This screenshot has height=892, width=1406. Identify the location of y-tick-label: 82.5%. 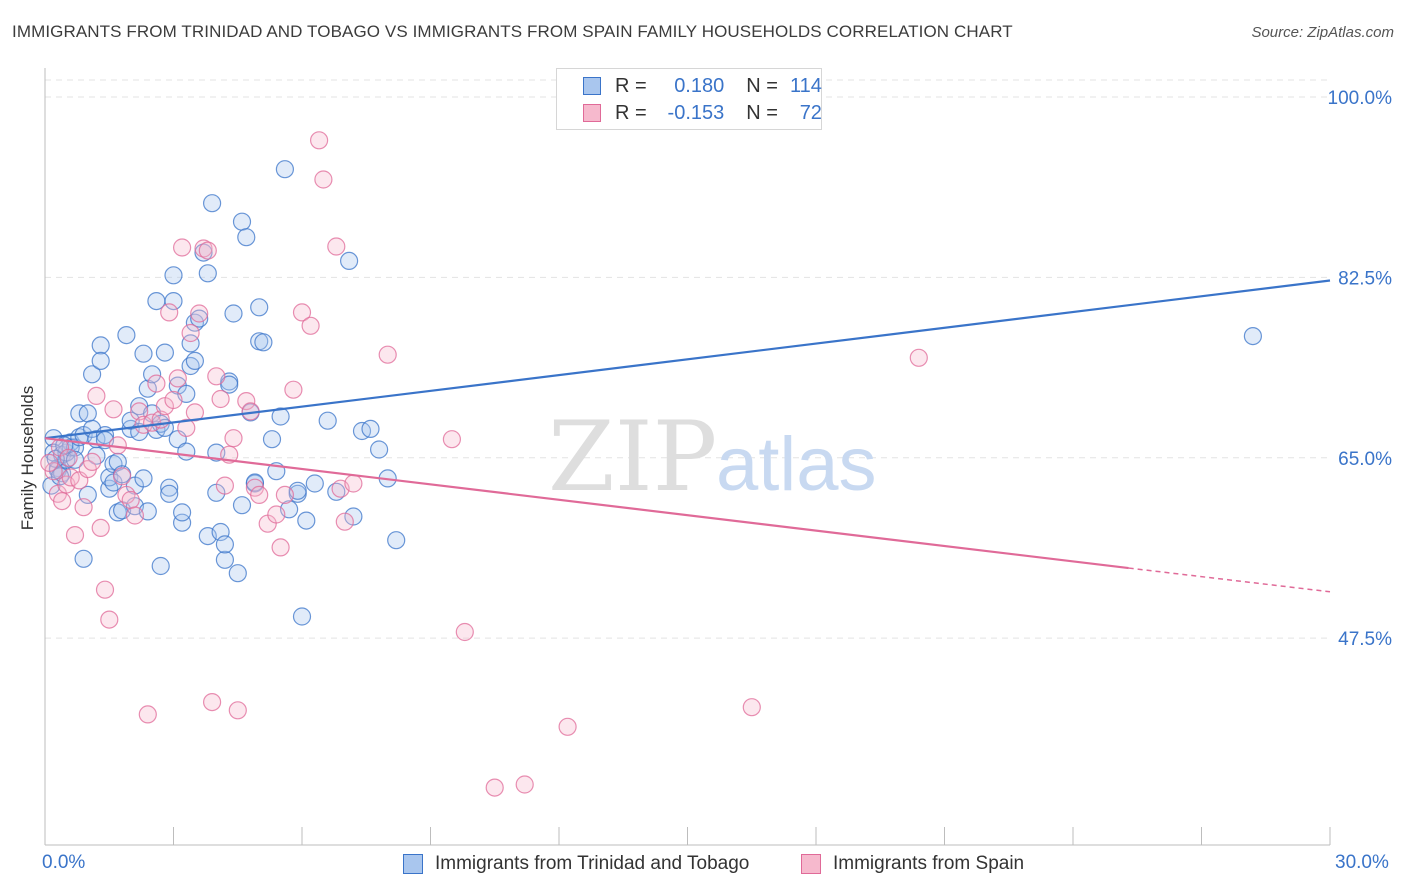
(1365, 278).